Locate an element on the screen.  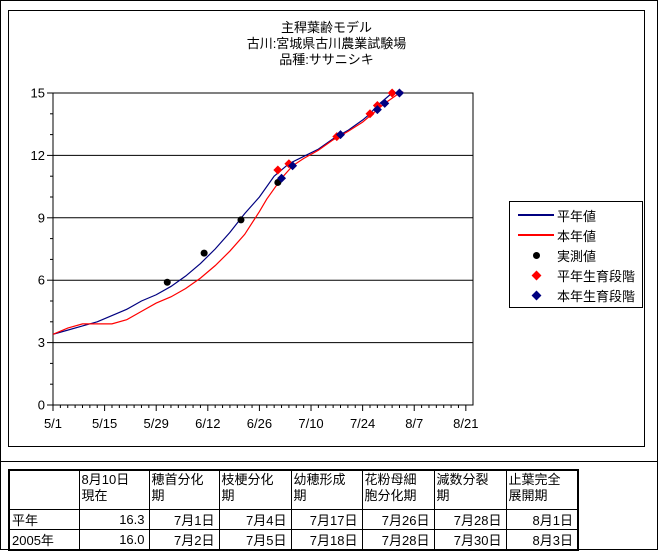
legend-item-label: 平年値 is located at coordinates (577, 216).